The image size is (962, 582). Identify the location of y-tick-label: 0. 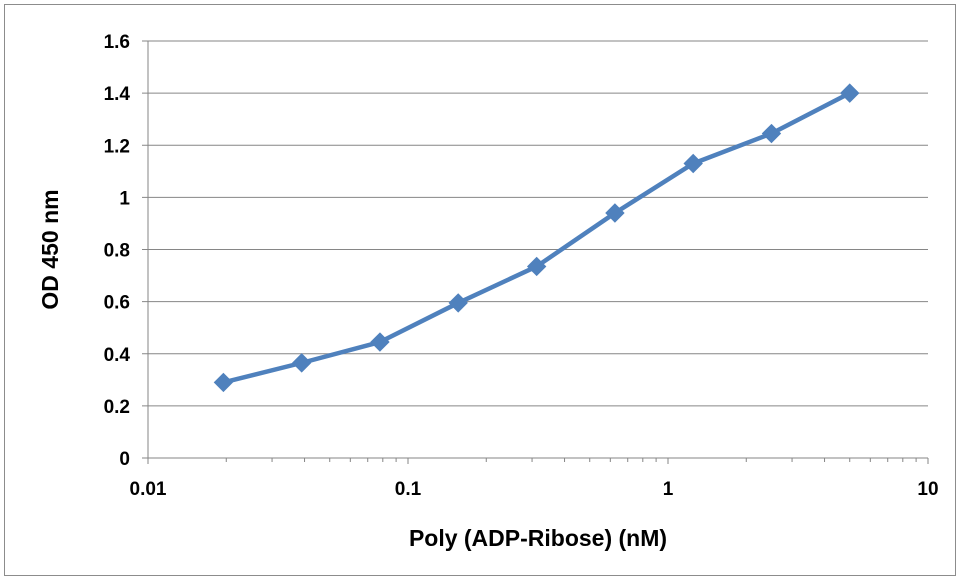
(124, 459).